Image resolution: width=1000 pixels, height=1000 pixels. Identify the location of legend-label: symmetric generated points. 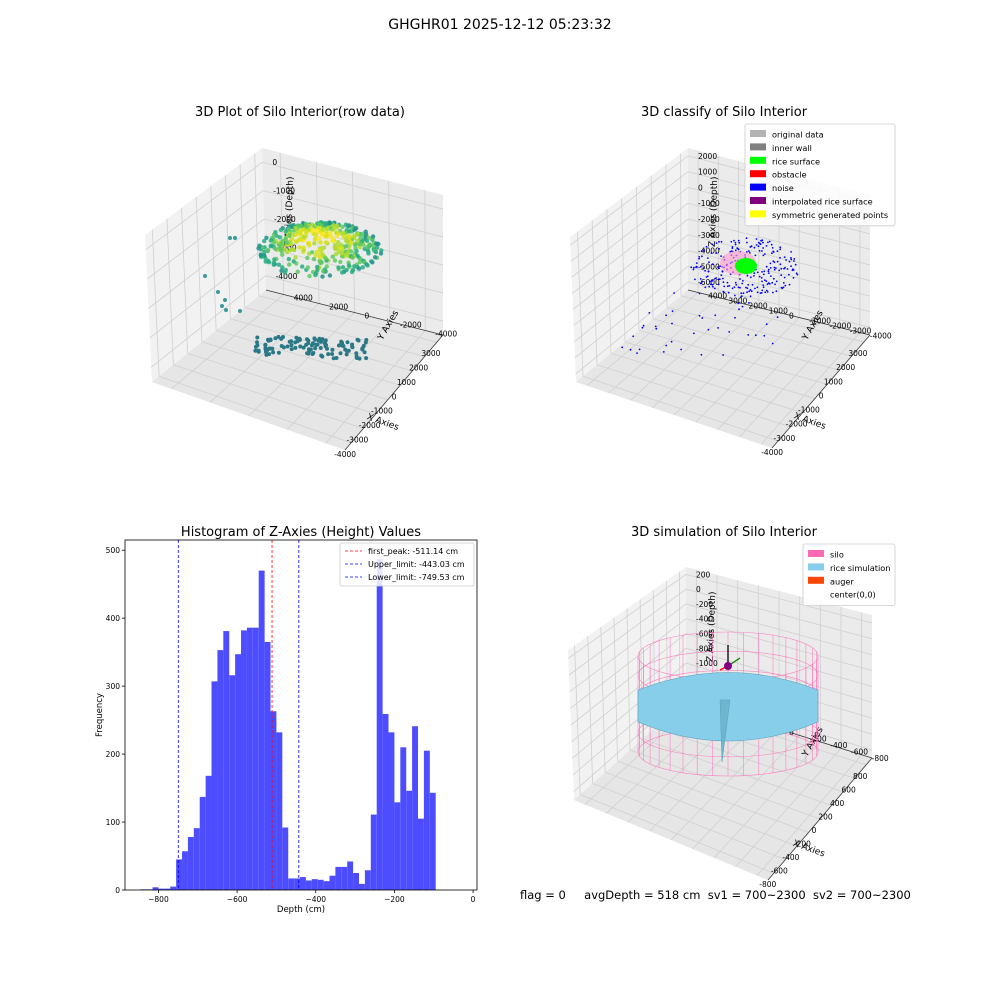
(830, 215).